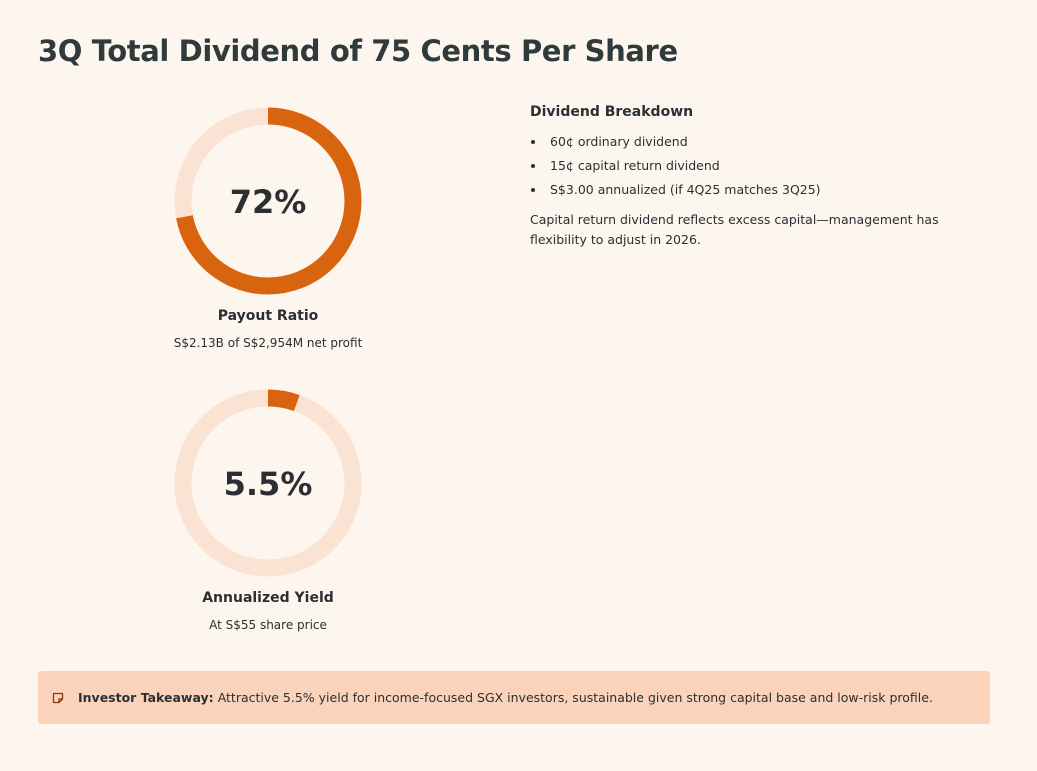 The image size is (1037, 771). What do you see at coordinates (268, 316) in the screenshot?
I see `payout-ratio-label: Payout Ratio` at bounding box center [268, 316].